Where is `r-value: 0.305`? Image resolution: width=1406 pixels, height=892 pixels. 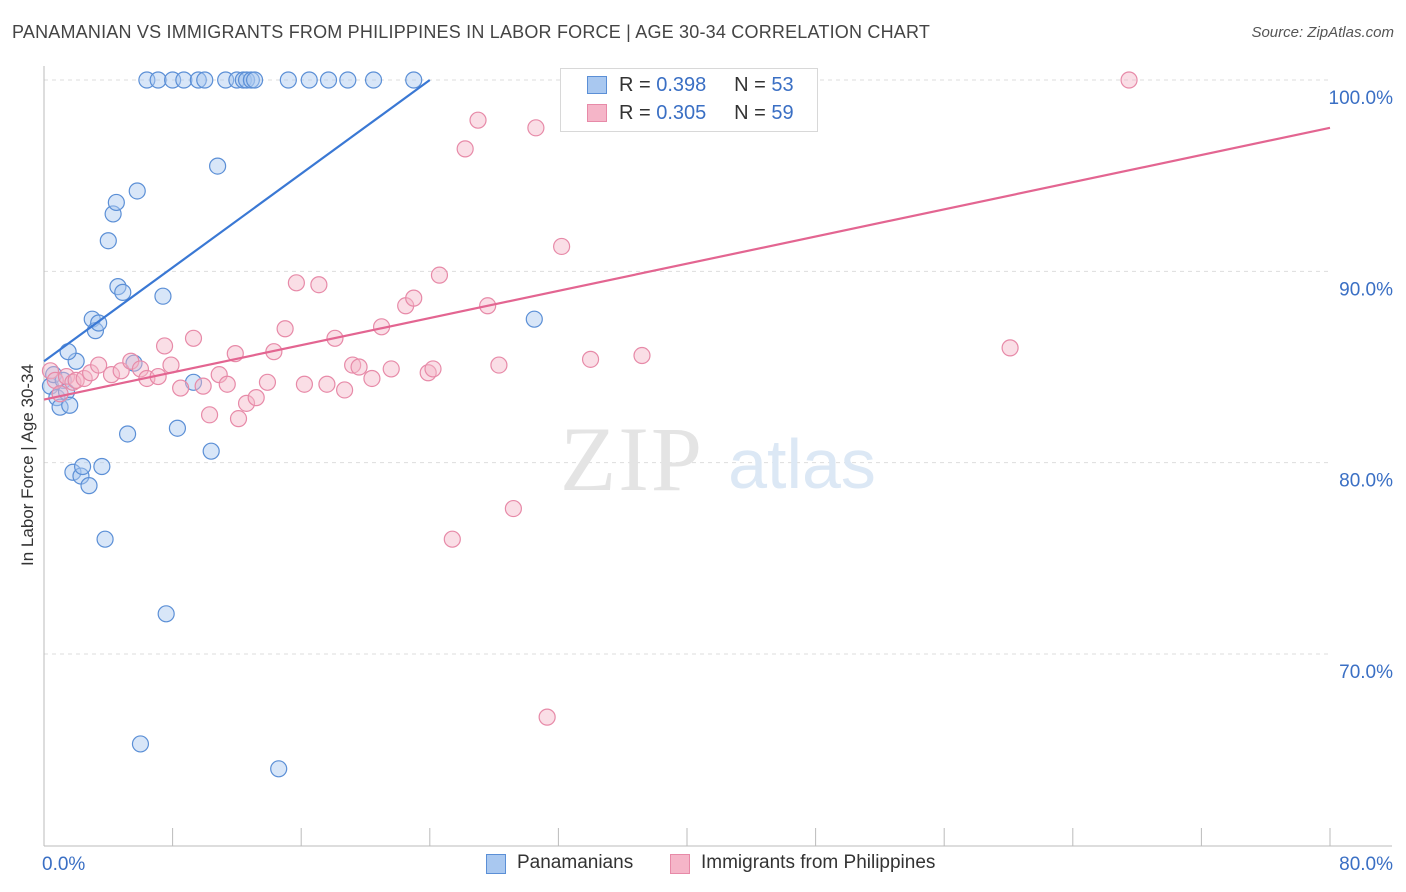
r-value: 0.305 is located at coordinates (681, 113).